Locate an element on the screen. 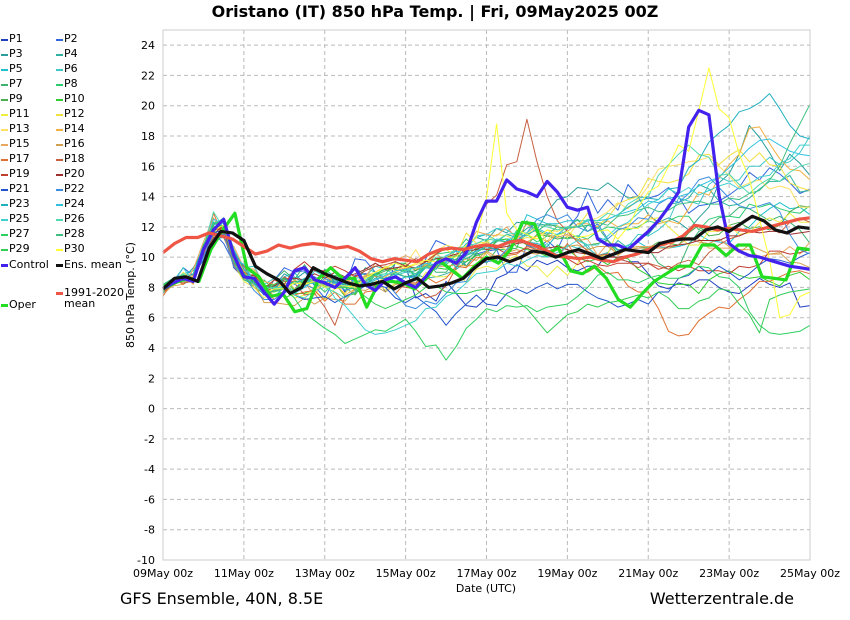  legend-label: P9 is located at coordinates (16, 98).